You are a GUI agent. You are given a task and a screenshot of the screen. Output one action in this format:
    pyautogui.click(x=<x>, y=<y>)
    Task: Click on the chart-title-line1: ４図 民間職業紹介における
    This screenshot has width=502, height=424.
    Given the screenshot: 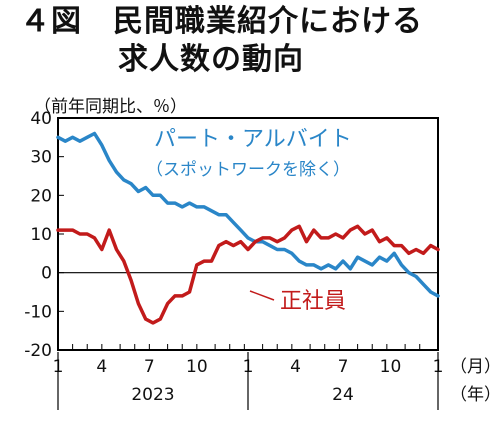 What is the action you would take?
    pyautogui.click(x=221, y=21)
    